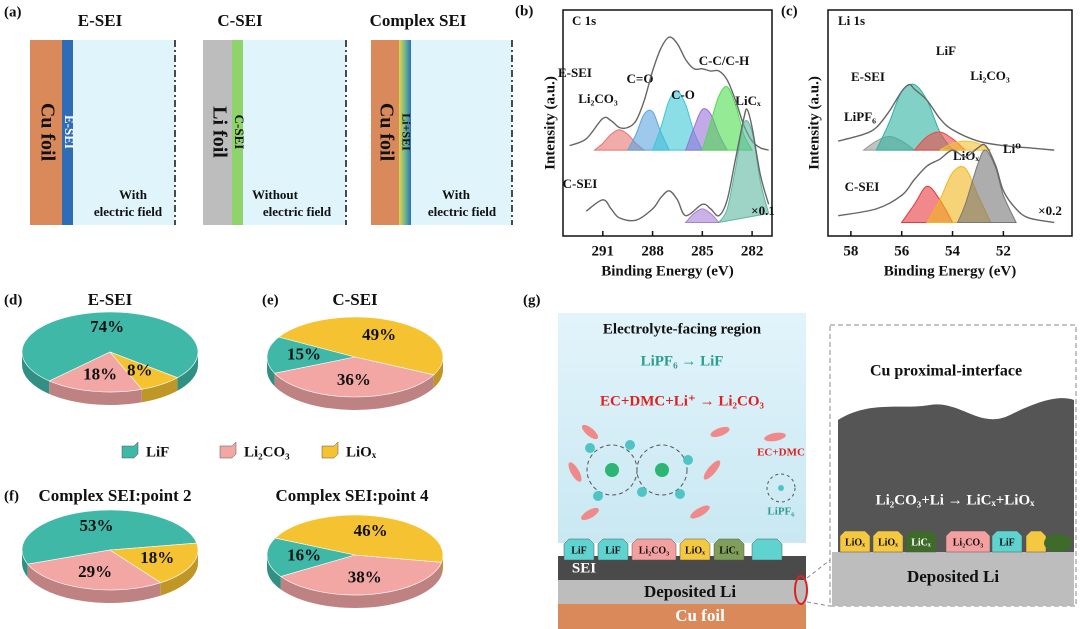 The height and width of the screenshot is (629, 1080). I want to click on layer-label: Li+SEI, so click(406, 132).